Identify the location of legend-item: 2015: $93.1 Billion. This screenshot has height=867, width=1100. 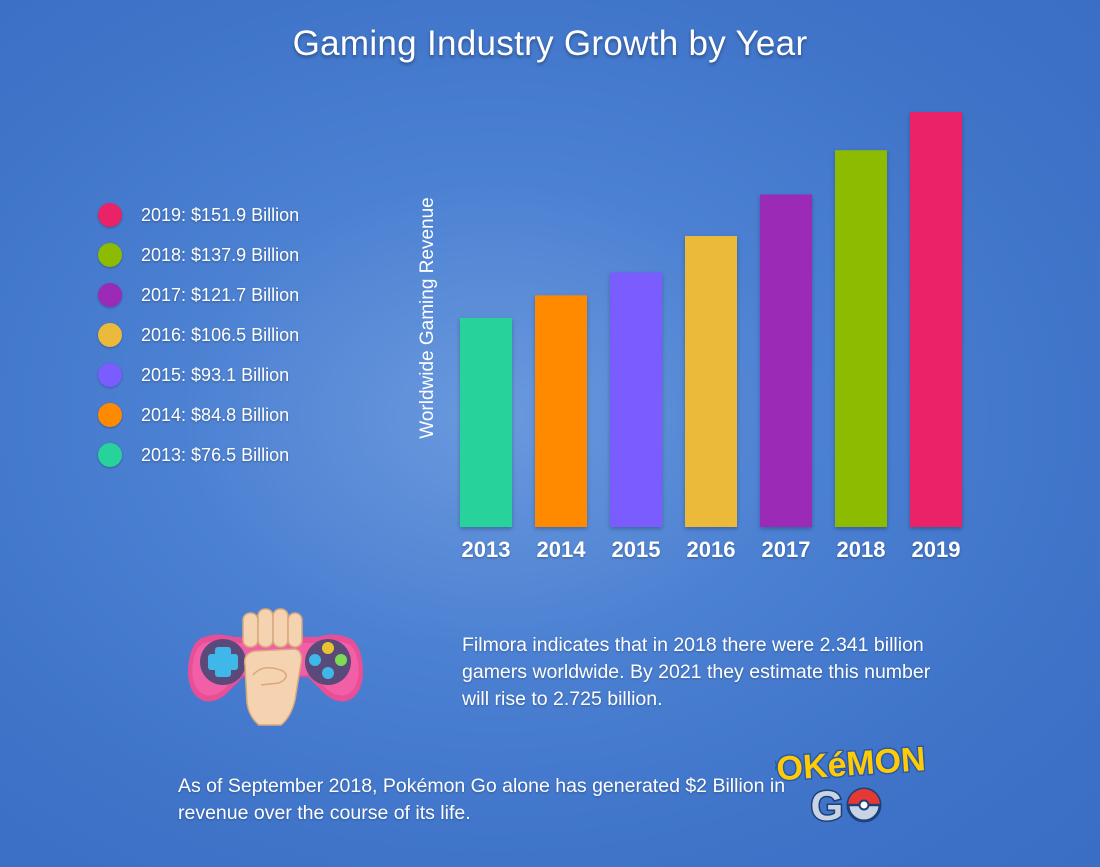
(193, 375).